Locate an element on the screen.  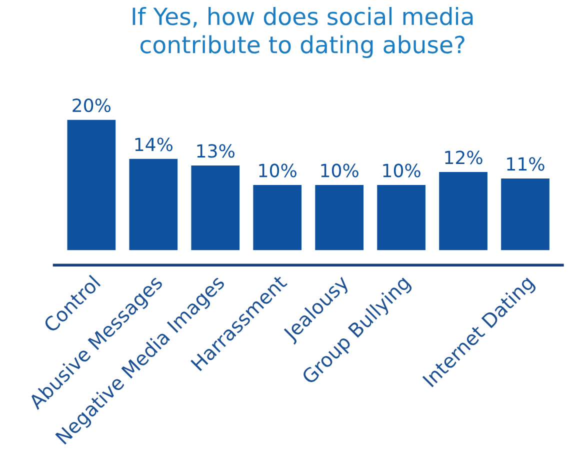
data-label: 14% is located at coordinates (153, 145).